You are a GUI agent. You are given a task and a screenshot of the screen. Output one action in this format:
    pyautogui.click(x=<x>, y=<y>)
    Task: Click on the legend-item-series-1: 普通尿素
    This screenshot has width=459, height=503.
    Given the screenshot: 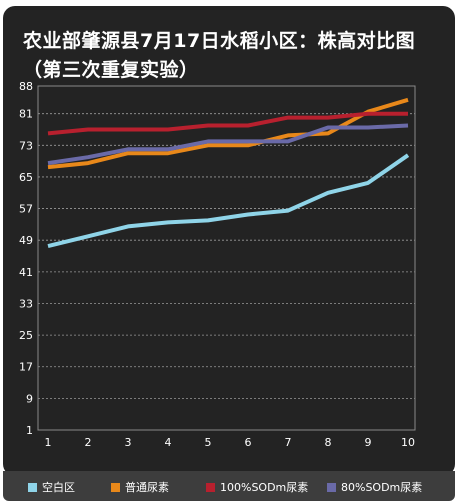 What is the action you would take?
    pyautogui.click(x=140, y=487)
    